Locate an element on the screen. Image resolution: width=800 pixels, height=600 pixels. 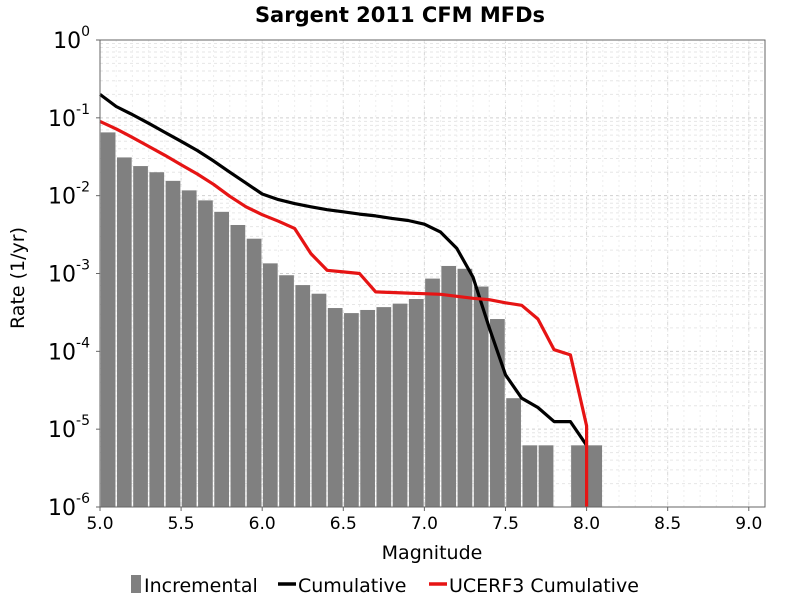
x-axis-label: Magnitude is located at coordinates (432, 553).